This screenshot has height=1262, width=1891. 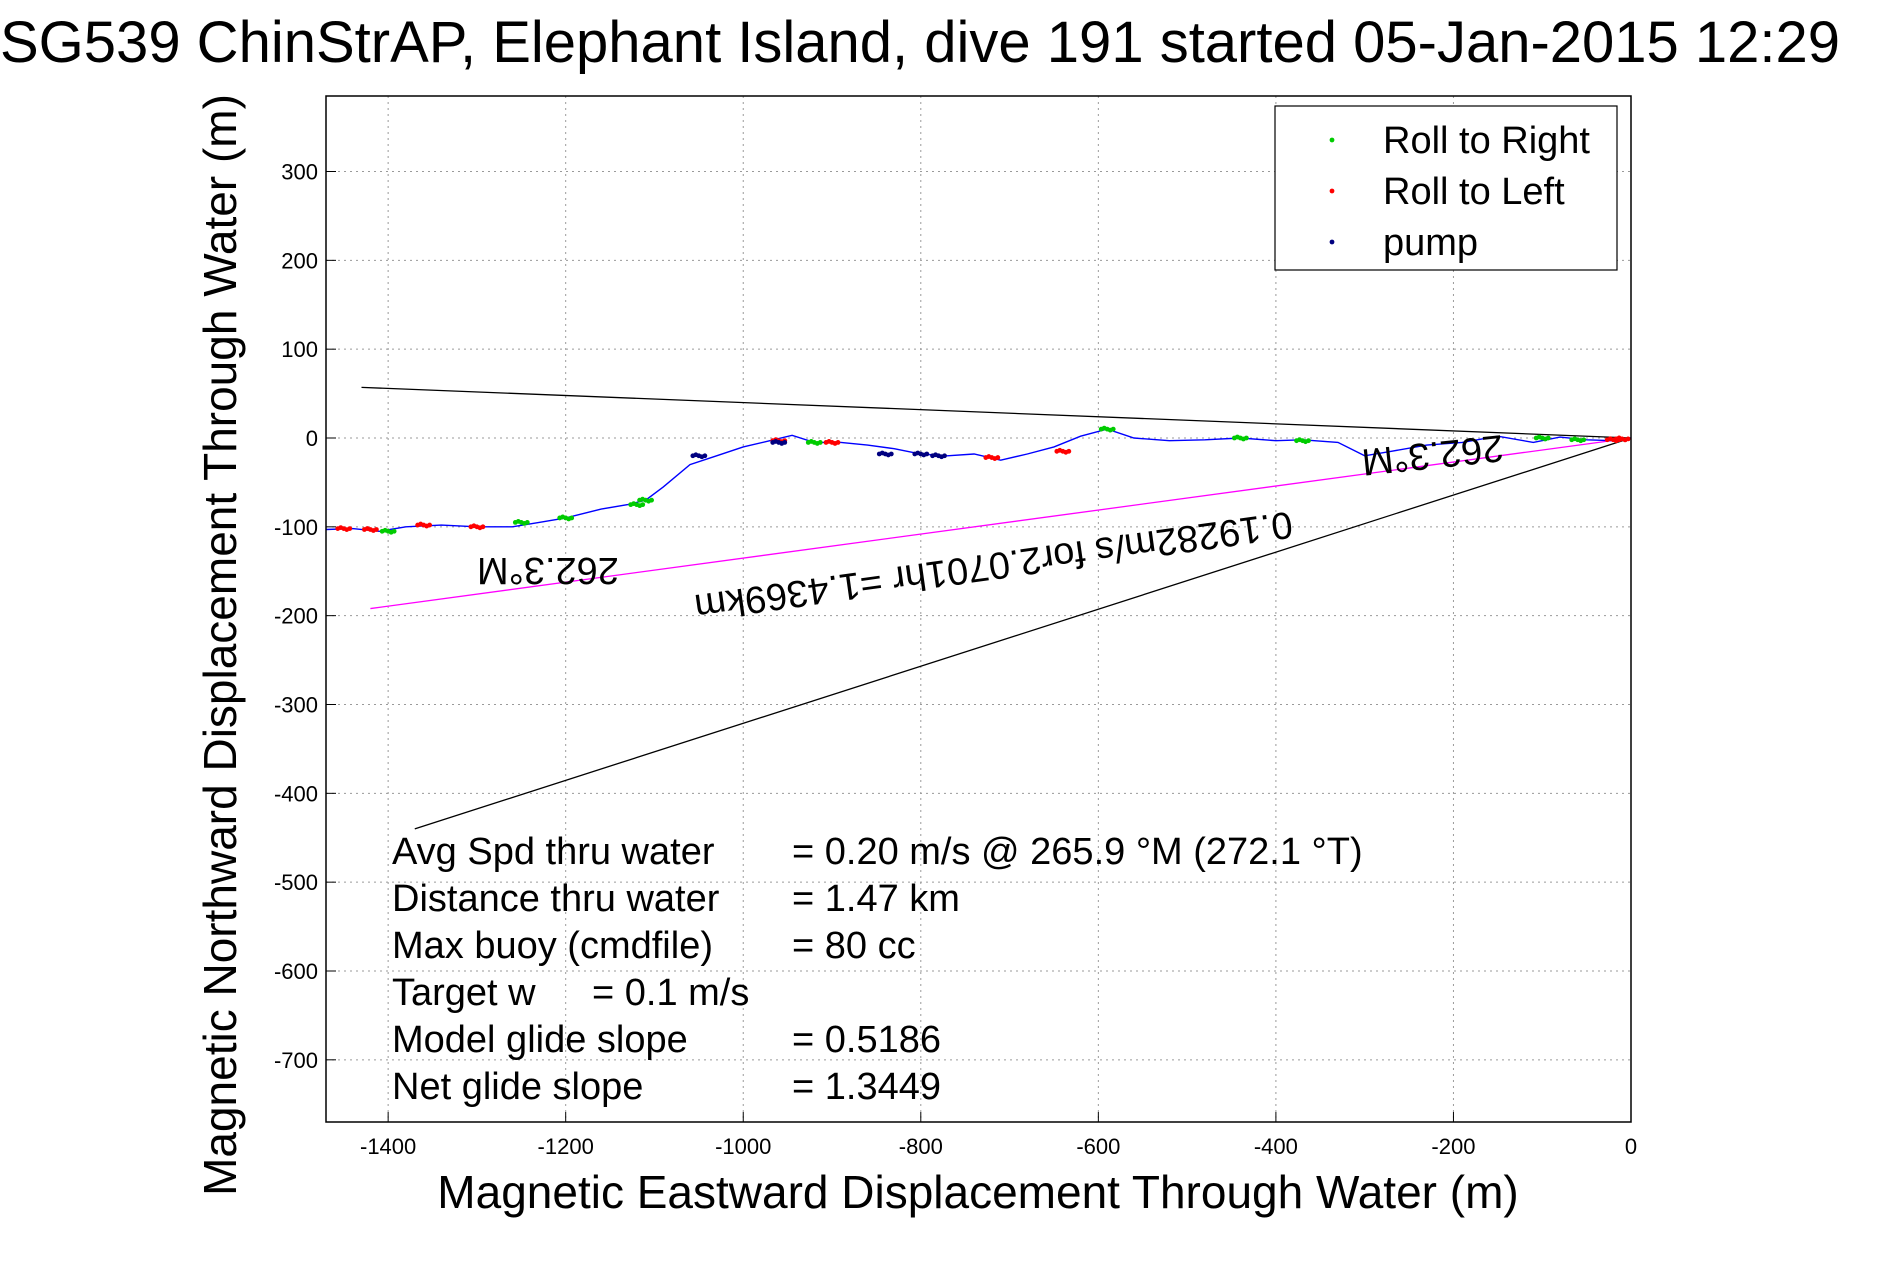 I want to click on stat-label: Net glide slope, so click(x=517, y=1087).